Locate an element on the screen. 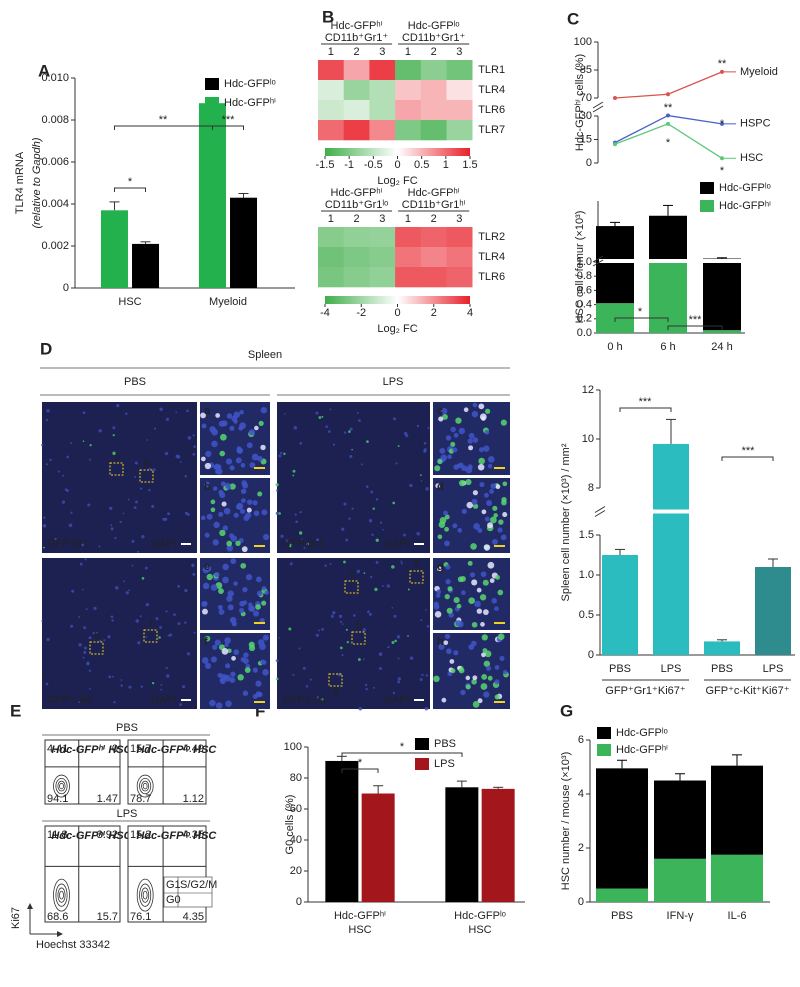 Image resolution: width=800 pixels, height=987 pixels. y-axis-label: Hdc-GFPʰⁱ cells (%) is located at coordinates (580, 102).